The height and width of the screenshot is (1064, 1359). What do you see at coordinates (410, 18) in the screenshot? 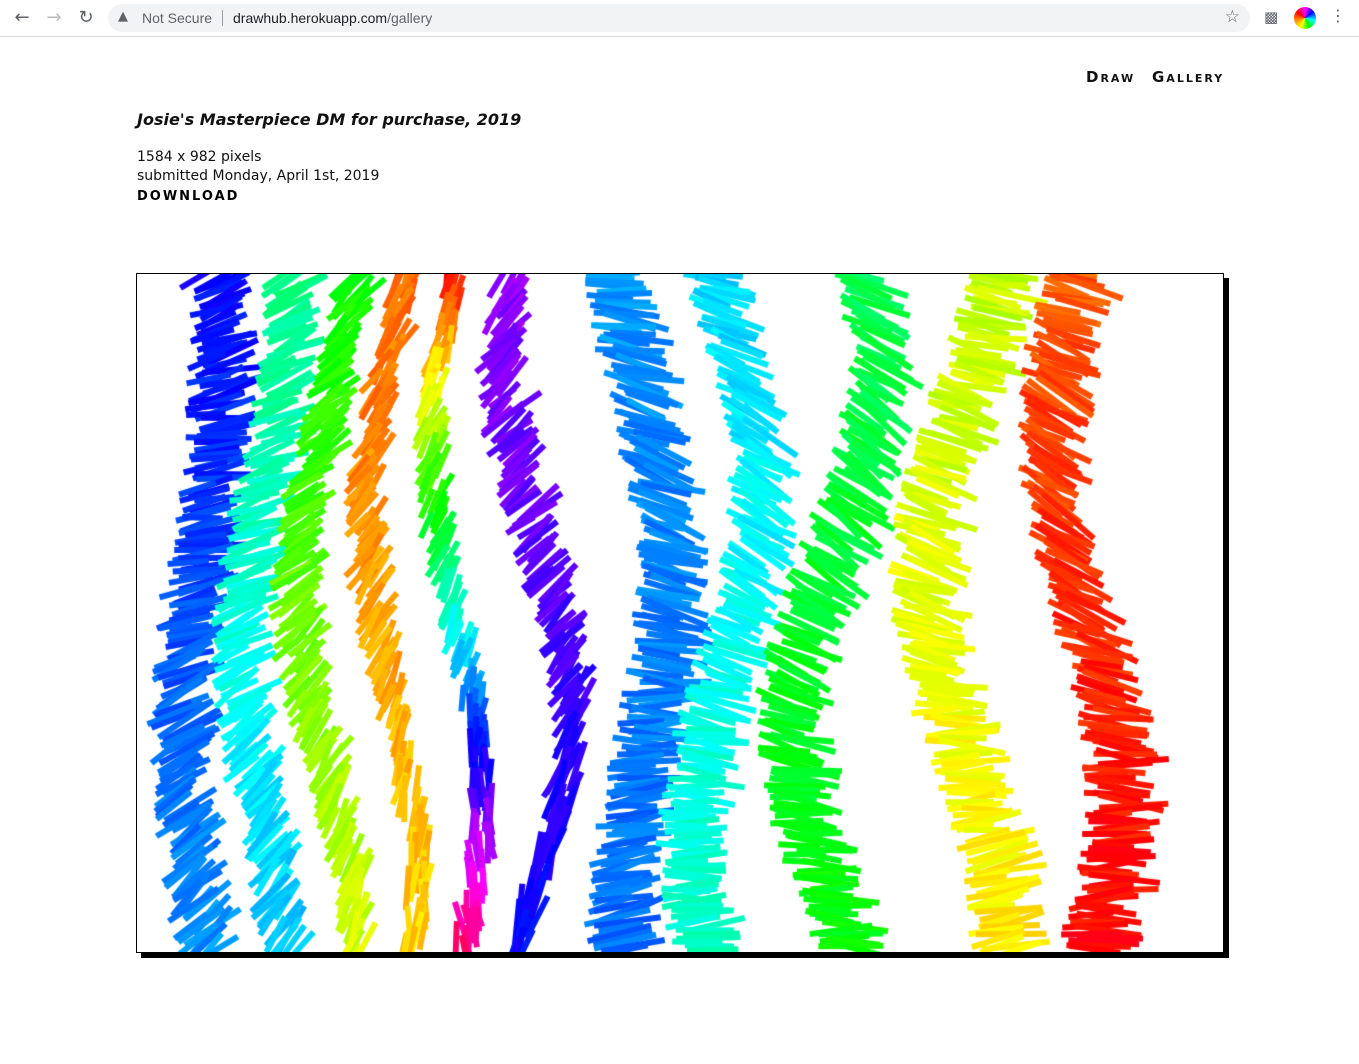
I see `url-path: /gallery` at bounding box center [410, 18].